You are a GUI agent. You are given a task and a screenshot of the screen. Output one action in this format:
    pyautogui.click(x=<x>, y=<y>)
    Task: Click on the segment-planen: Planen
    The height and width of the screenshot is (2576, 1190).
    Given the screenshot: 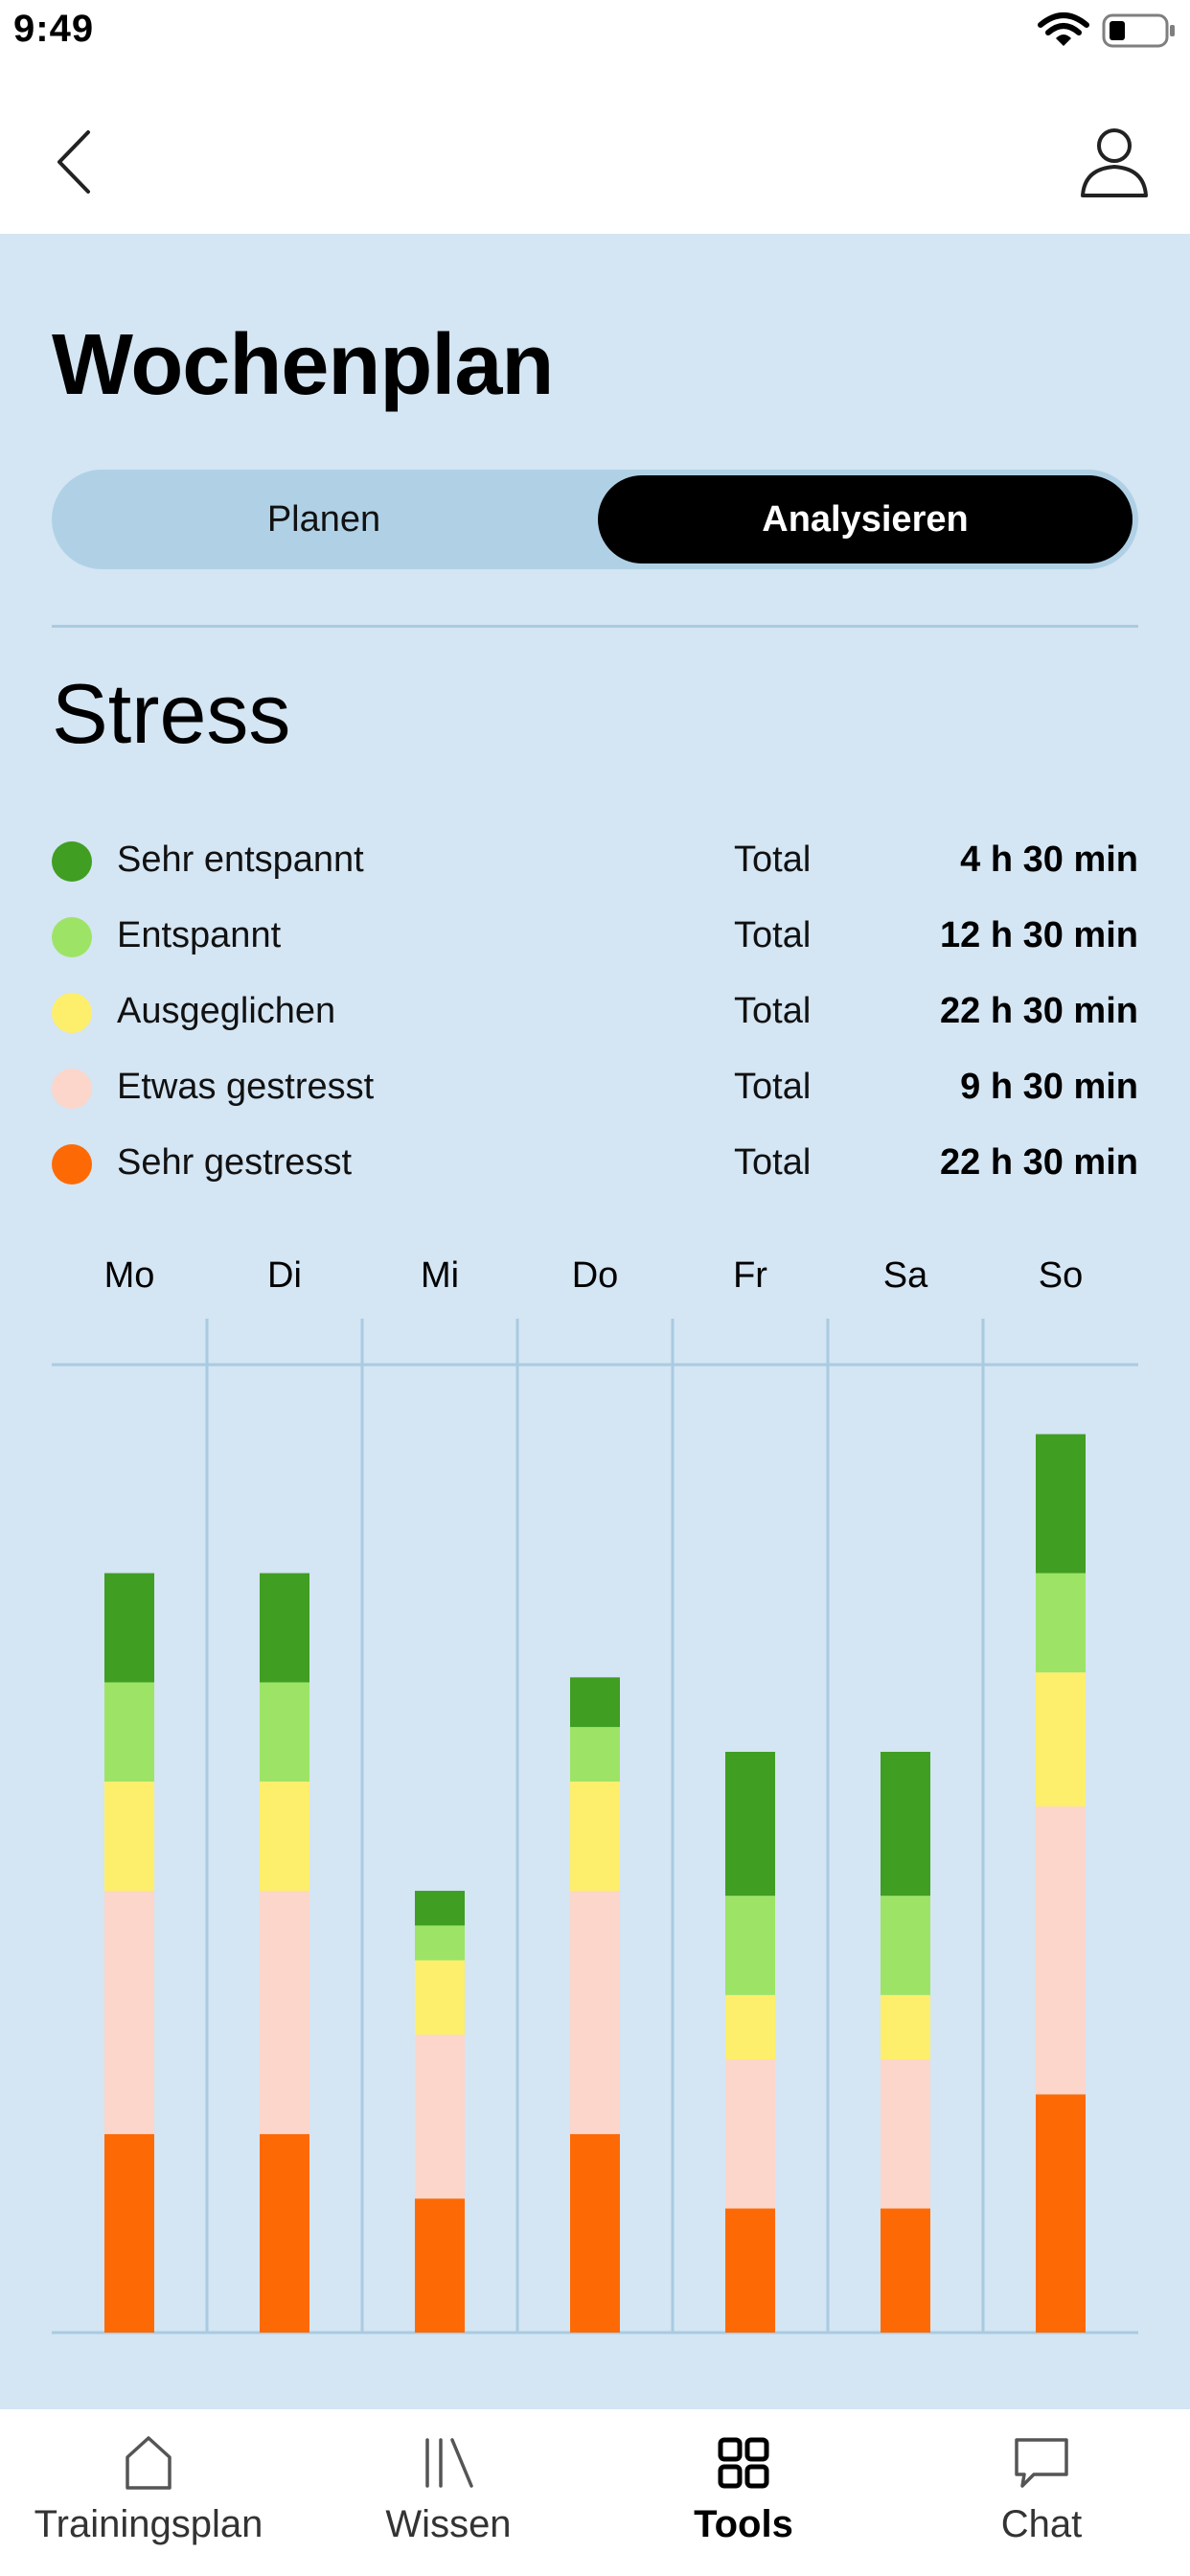 What is the action you would take?
    pyautogui.click(x=324, y=519)
    